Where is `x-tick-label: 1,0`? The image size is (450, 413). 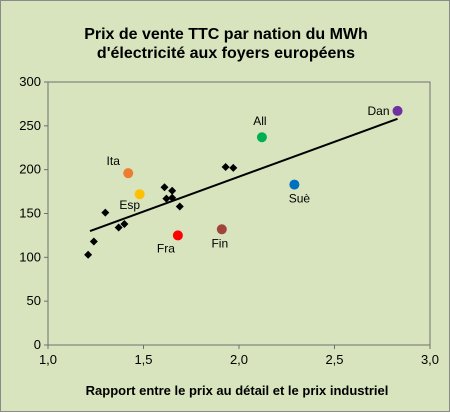 x-tick-label: 1,0 is located at coordinates (48, 359).